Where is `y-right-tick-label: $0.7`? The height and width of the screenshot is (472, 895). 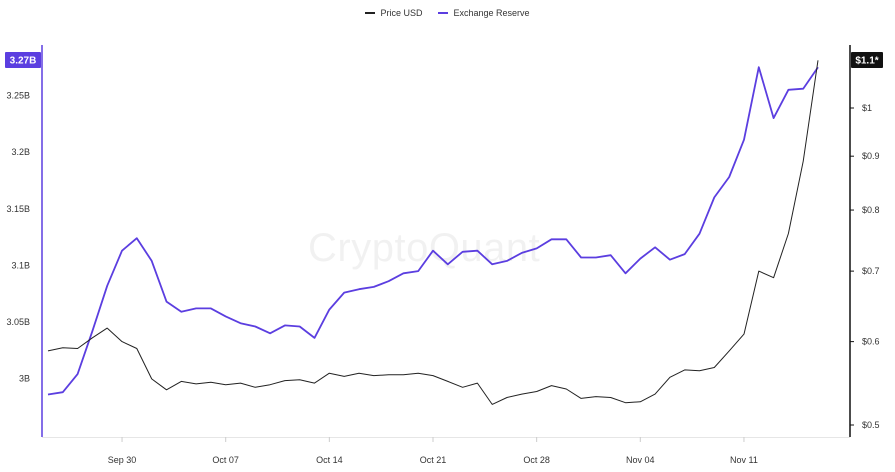 y-right-tick-label: $0.7 is located at coordinates (871, 271).